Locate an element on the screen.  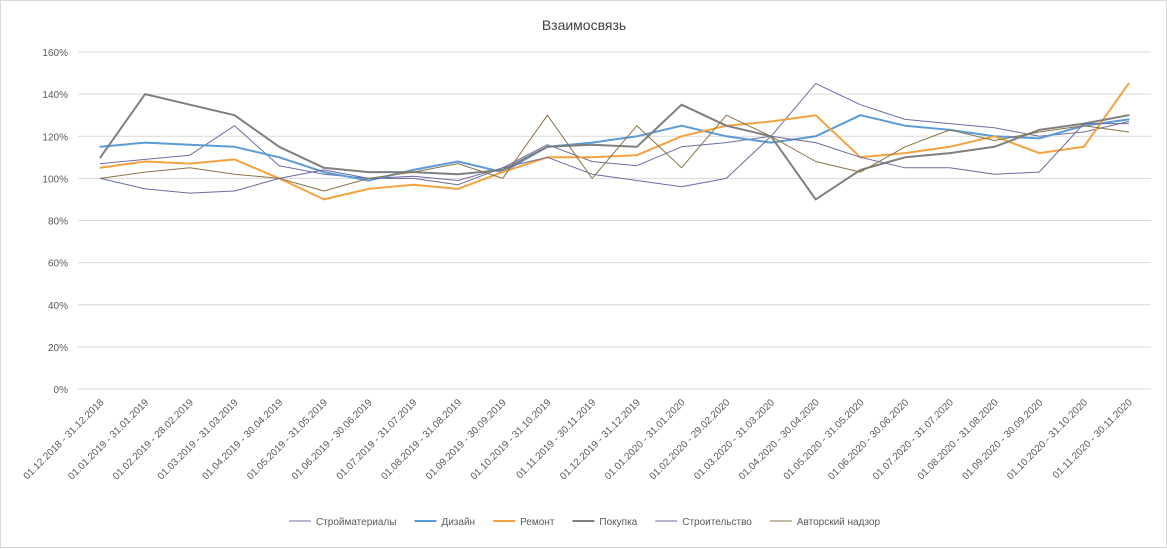
x-tick-label: 01.06.2020 - 30.06.2020 is located at coordinates (868, 439).